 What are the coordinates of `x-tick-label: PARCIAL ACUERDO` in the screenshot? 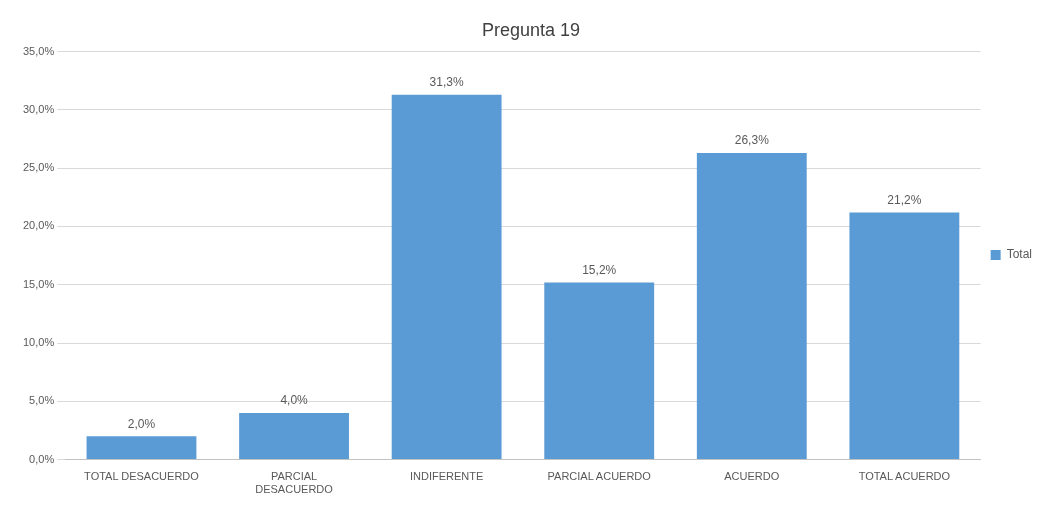 It's located at (599, 476).